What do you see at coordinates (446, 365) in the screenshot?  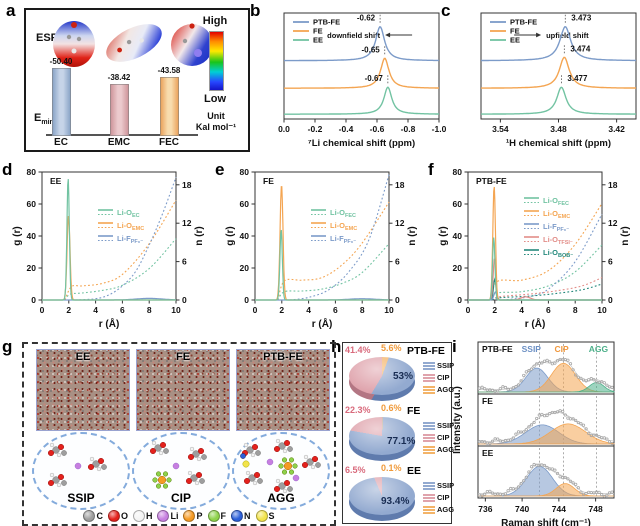 I see `pie-legend-label: SSIP` at bounding box center [446, 365].